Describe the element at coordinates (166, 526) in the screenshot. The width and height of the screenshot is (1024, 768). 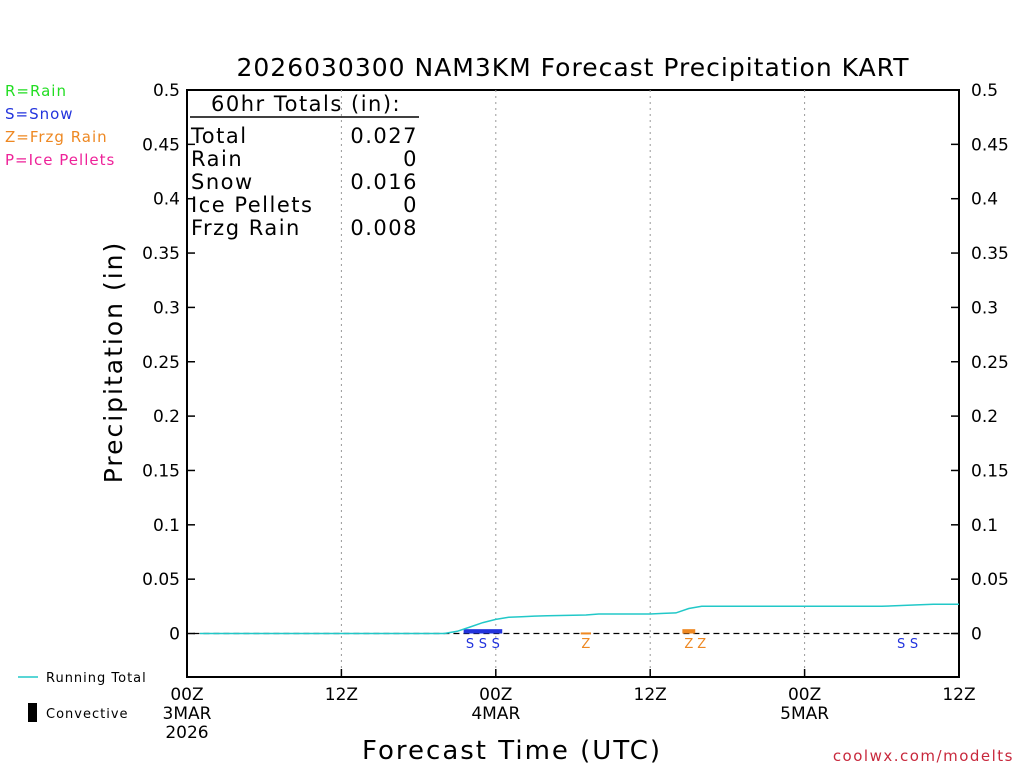
I see `y-tick-label-left-2: 0.1` at that location.